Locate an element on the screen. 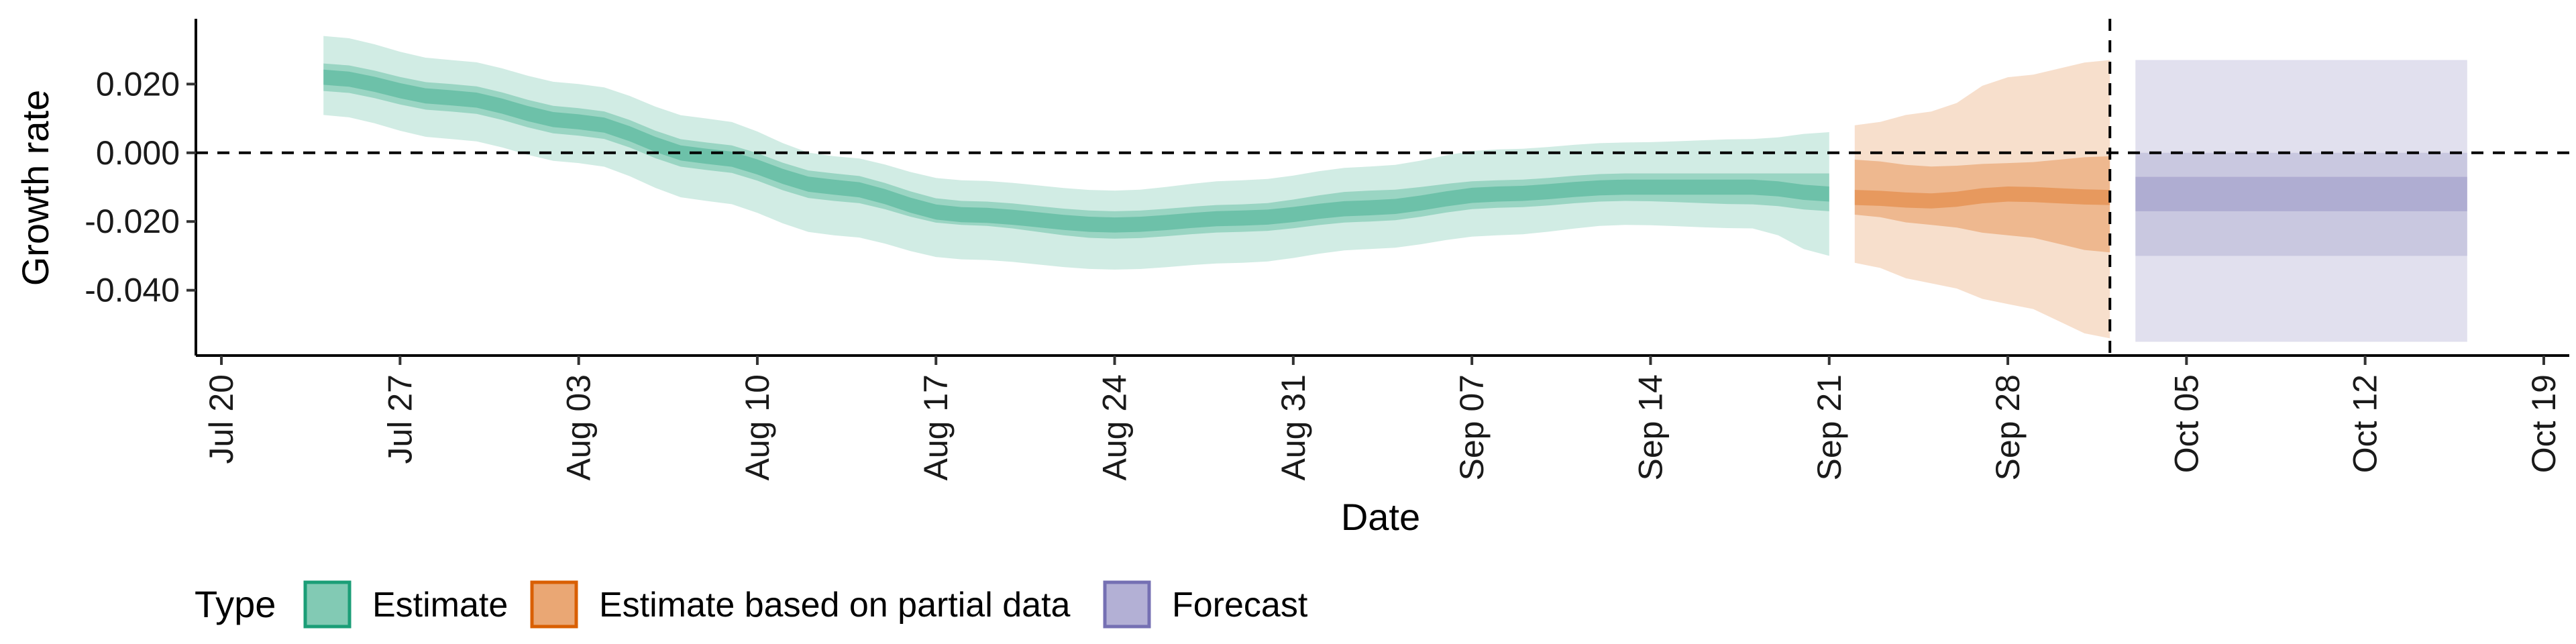 The image size is (2576, 644). y-tick-label: -0.040 is located at coordinates (132, 290).